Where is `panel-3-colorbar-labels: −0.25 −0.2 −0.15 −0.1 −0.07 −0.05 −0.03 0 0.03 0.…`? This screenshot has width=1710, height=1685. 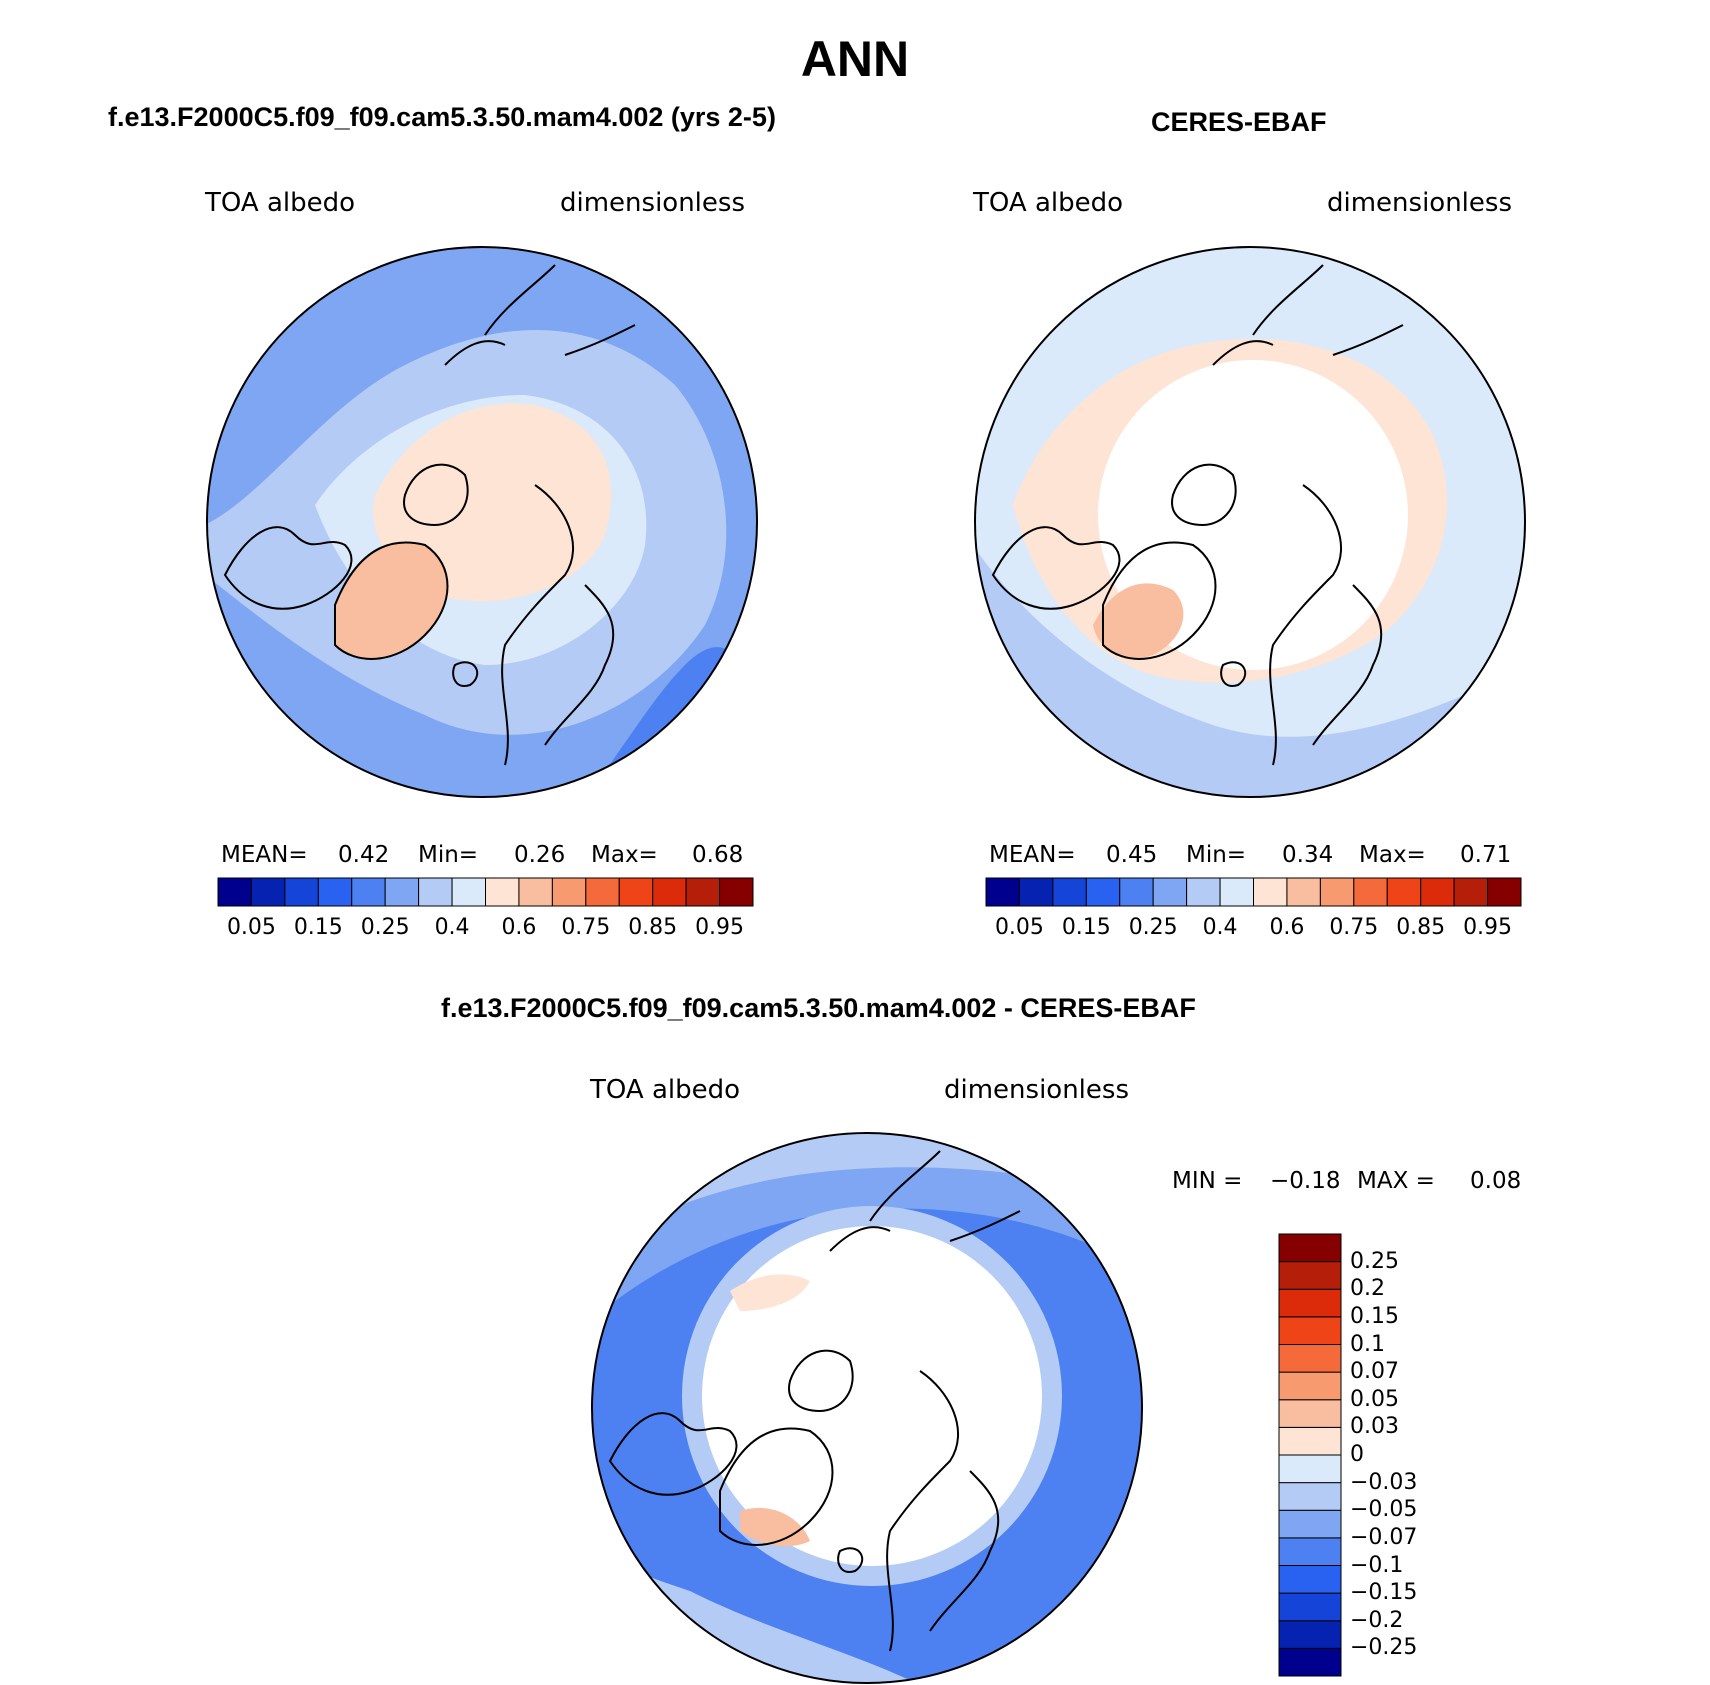
panel-3-colorbar-labels: −0.25 −0.2 −0.15 −0.1 −0.07 −0.05 −0.03 0 0.03 0.… is located at coordinates (1410, 1455).